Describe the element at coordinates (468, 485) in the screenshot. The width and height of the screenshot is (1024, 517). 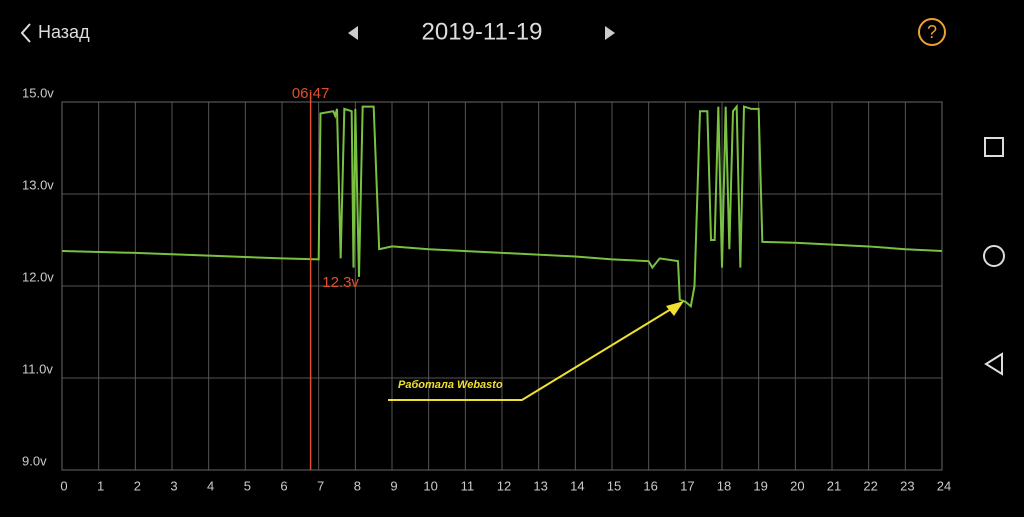
I see `x-tick-label: 11` at that location.